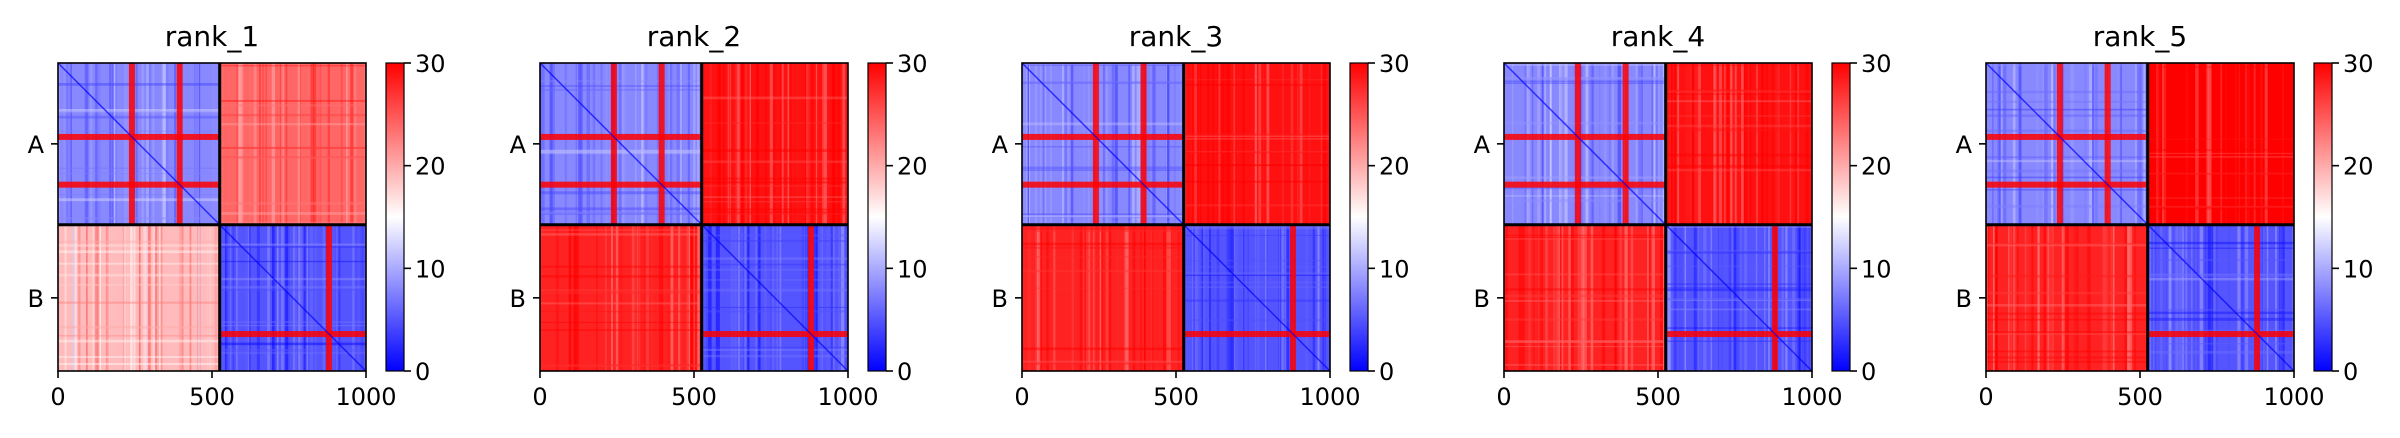 The height and width of the screenshot is (438, 2400). What do you see at coordinates (1964, 145) in the screenshot?
I see `chain-label: A` at bounding box center [1964, 145].